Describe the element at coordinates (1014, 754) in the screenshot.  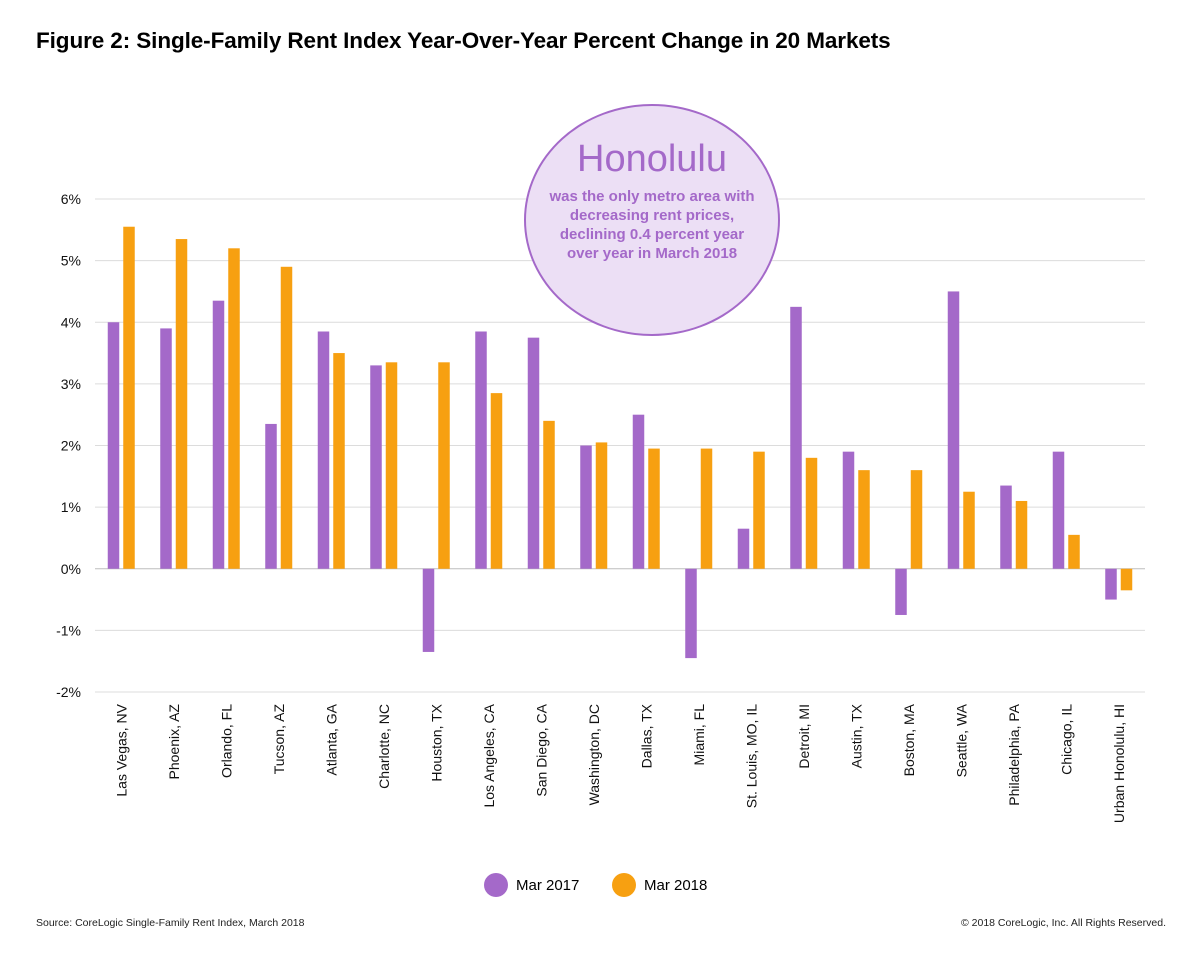
I see `x-category-label: Philadelphia, PA` at that location.